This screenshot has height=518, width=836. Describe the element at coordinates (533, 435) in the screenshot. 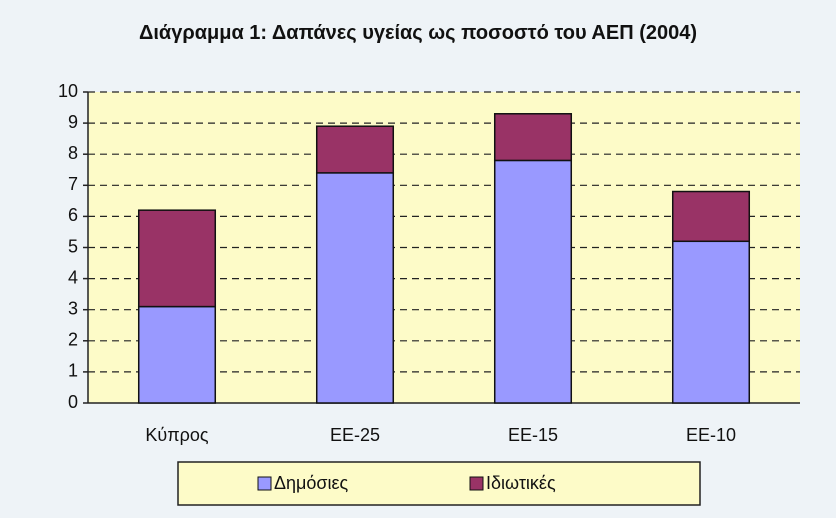

I see `x-tick-label: ΕΕ-15` at that location.